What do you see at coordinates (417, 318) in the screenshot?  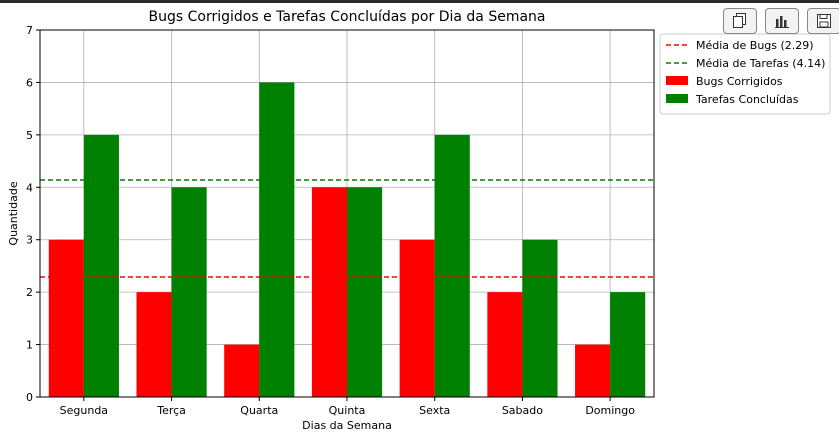 I see `bar-bugs-sexta` at bounding box center [417, 318].